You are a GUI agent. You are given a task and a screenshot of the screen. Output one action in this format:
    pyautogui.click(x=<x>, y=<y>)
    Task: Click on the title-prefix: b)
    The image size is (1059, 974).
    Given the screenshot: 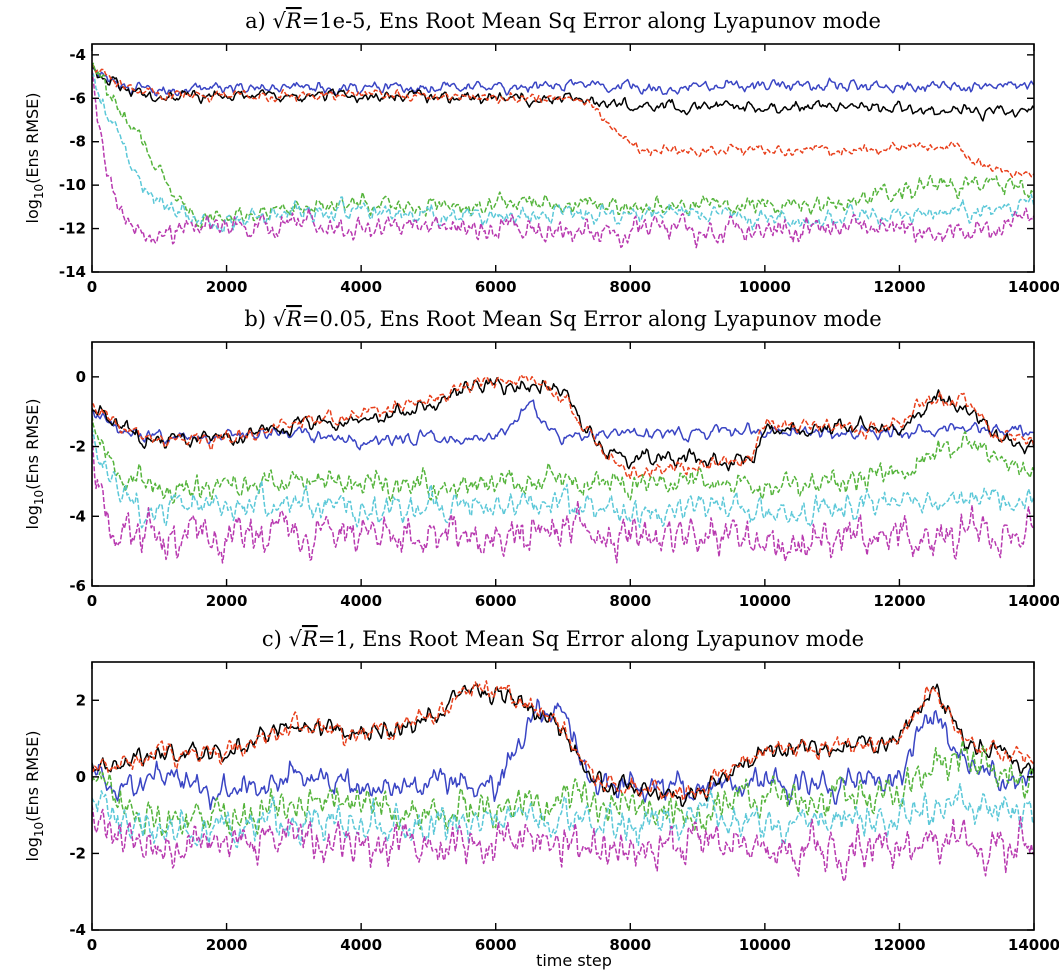 What is the action you would take?
    pyautogui.click(x=258, y=319)
    